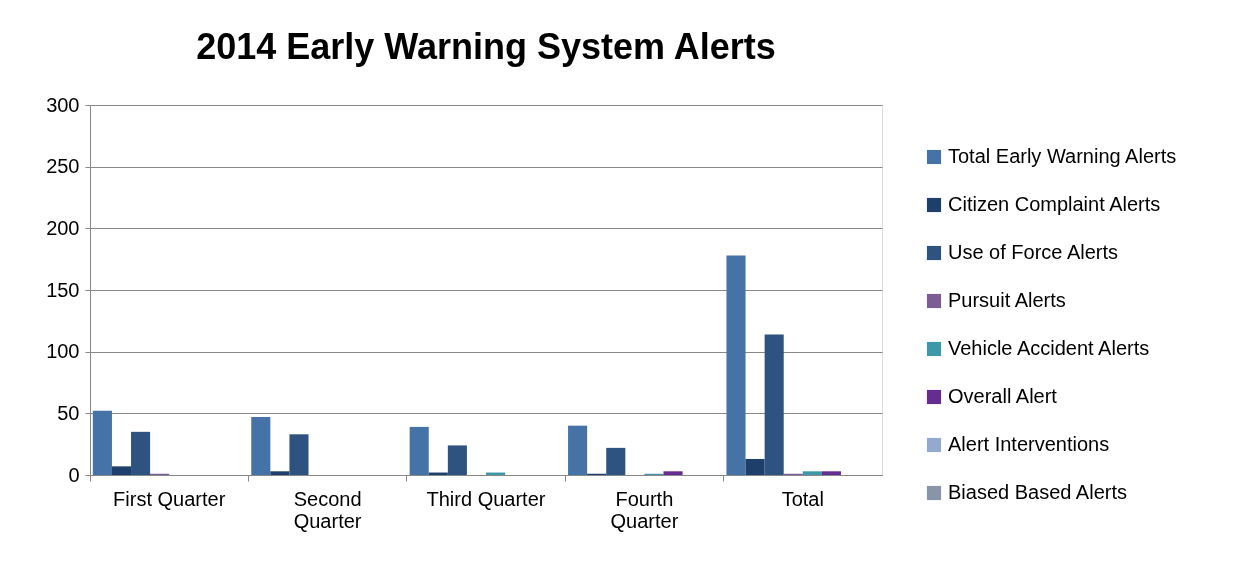  Describe the element at coordinates (63, 227) in the screenshot. I see `y-tick-label: 200` at that location.